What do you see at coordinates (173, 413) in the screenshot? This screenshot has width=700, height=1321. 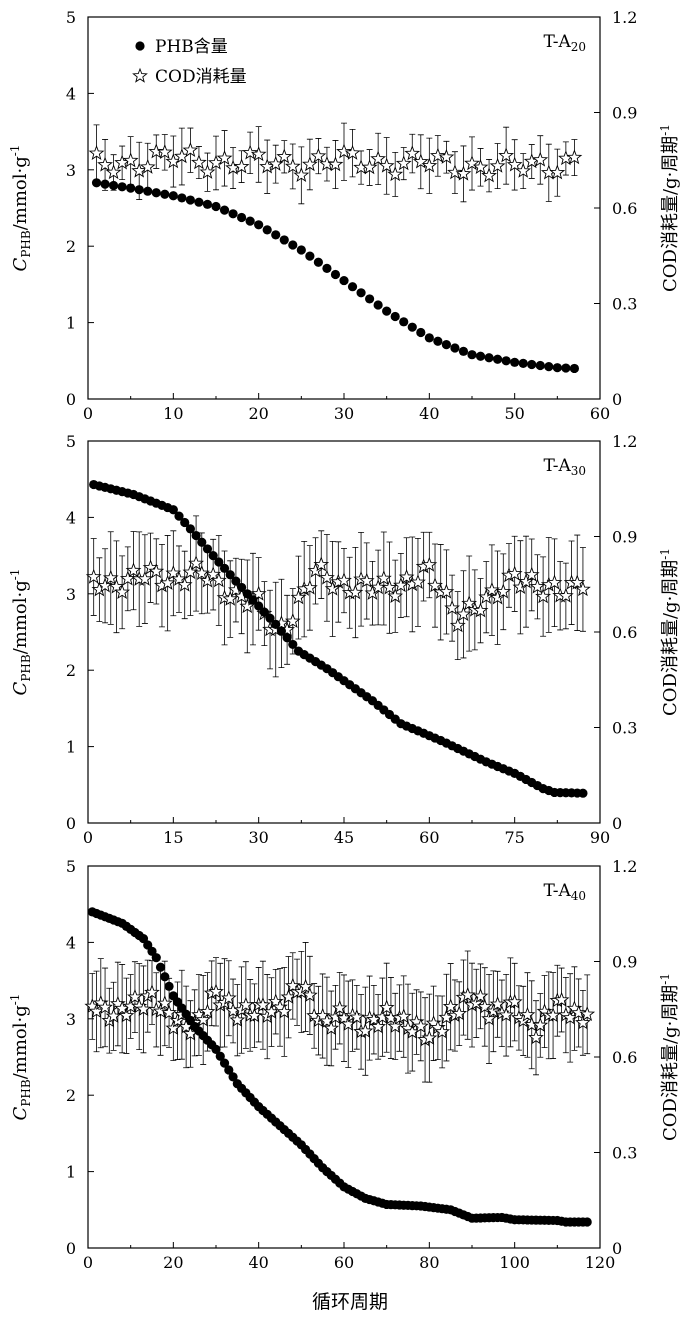 I see `x-tick-label: 10` at bounding box center [173, 413].